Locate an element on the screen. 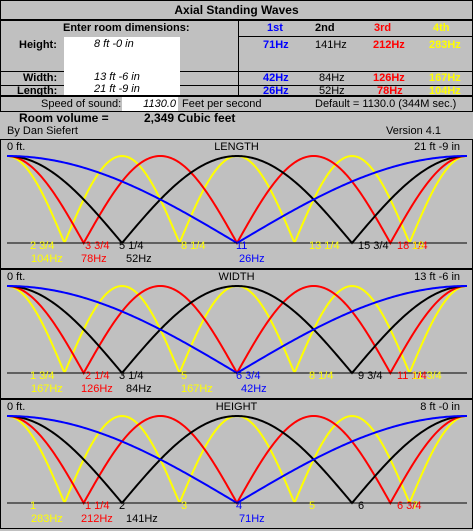  frequency-label: 71Hz is located at coordinates (252, 519).